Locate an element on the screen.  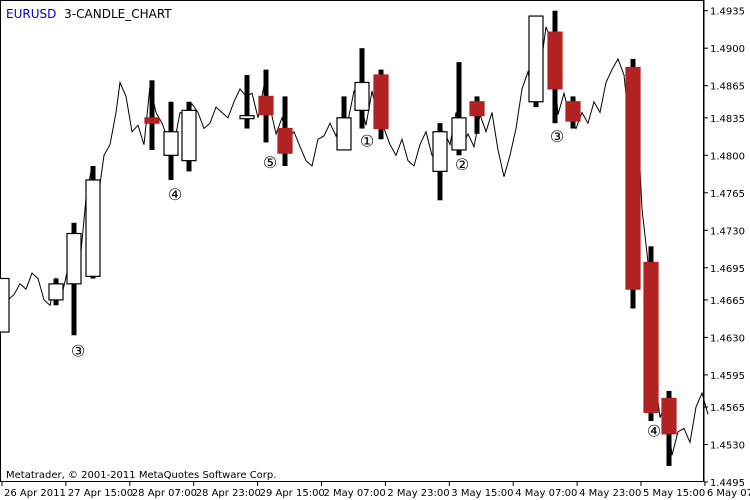
price-tick-label: 1.4495 is located at coordinates (727, 483).